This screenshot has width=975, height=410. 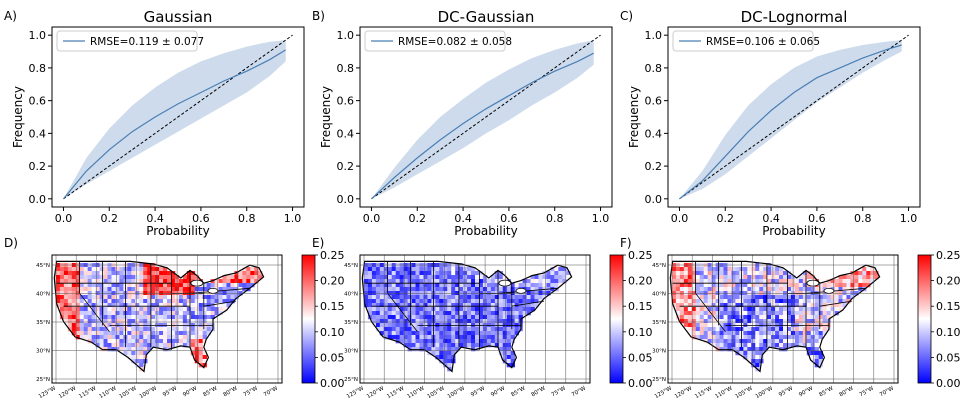 What do you see at coordinates (640, 281) in the screenshot?
I see `colorbar-tick-label: 0.20` at bounding box center [640, 281].